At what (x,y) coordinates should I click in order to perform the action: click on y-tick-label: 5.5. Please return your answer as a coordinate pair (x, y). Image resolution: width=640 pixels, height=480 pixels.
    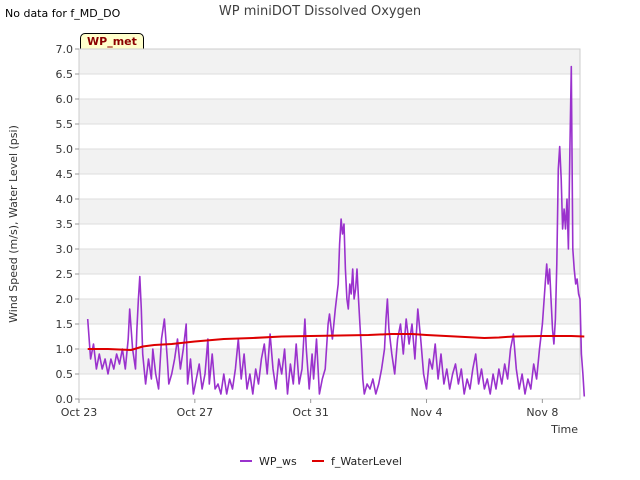
    Looking at the image, I should click on (65, 124).